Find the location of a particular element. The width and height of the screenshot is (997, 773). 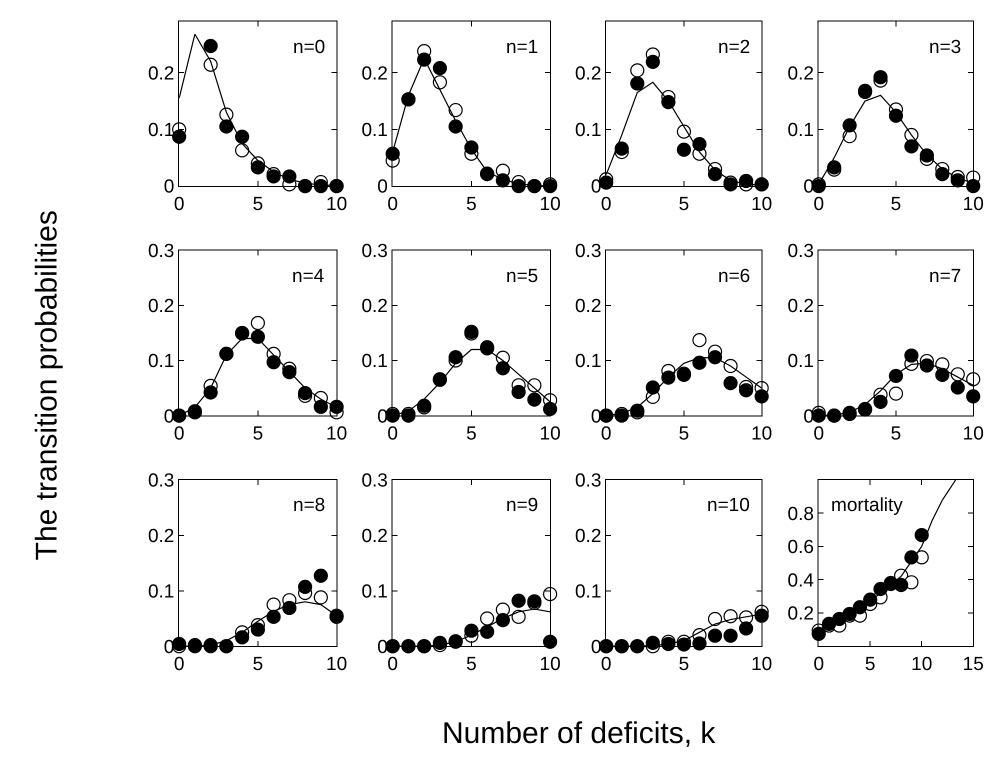

text: n=6 is located at coordinates (734, 276).